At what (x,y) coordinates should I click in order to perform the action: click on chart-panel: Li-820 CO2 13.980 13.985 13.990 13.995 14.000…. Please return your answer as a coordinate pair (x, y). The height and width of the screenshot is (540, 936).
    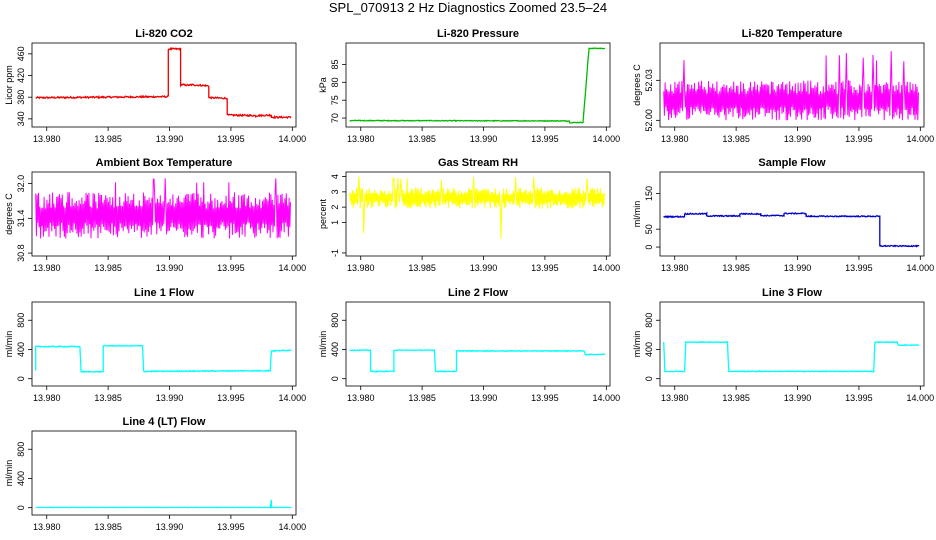
    Looking at the image, I should click on (155, 86).